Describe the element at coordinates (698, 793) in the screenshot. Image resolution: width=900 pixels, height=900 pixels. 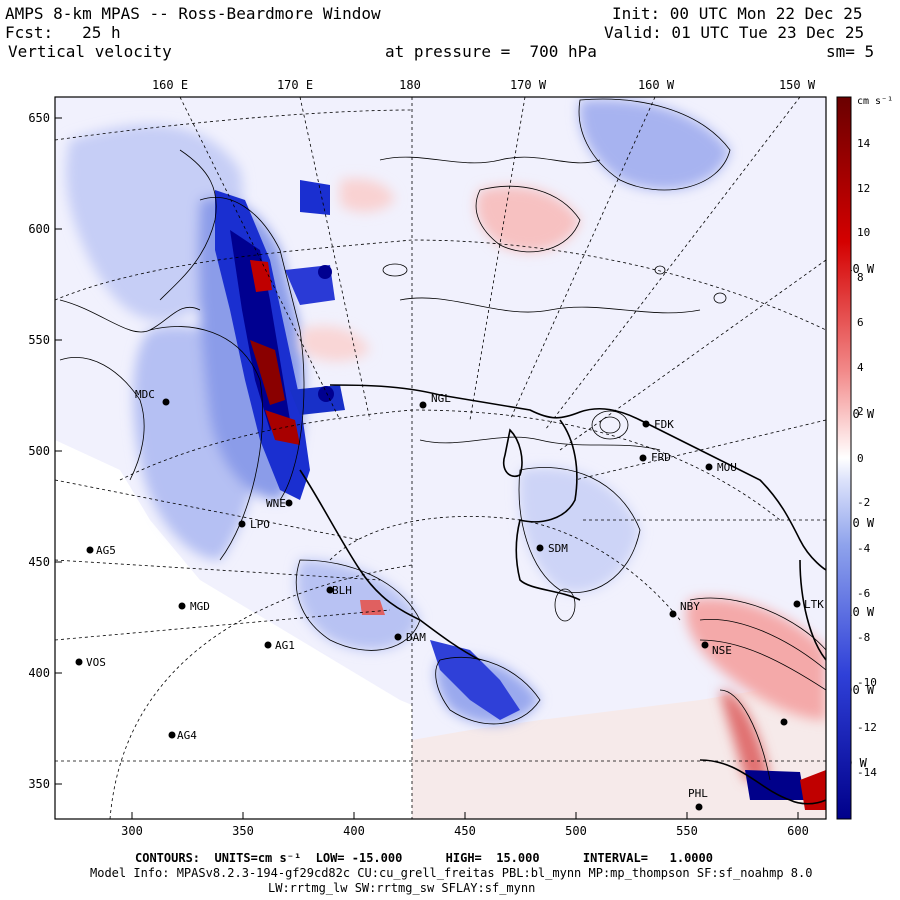
I see `station-label-phl: PHL` at that location.